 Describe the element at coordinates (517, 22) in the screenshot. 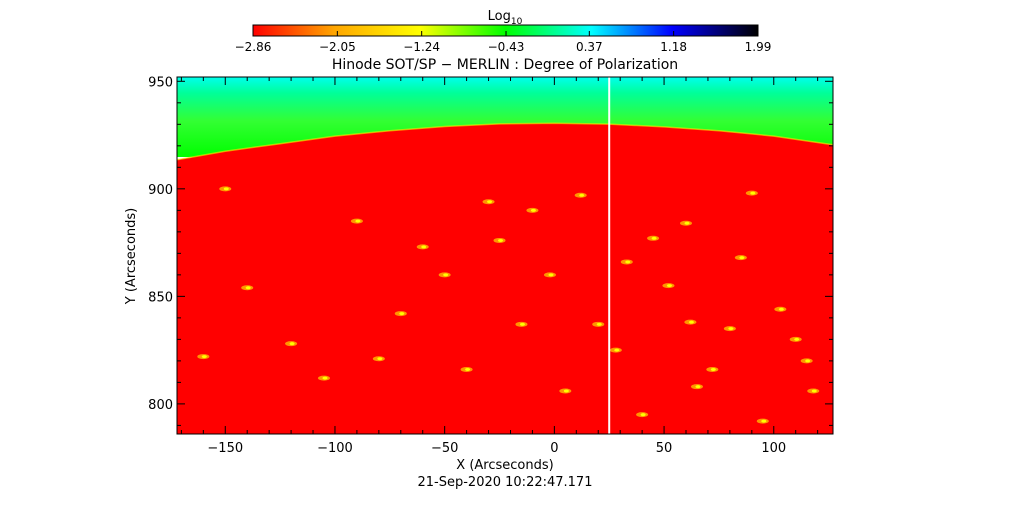

I see `colorbar-label-subscript: 10` at that location.